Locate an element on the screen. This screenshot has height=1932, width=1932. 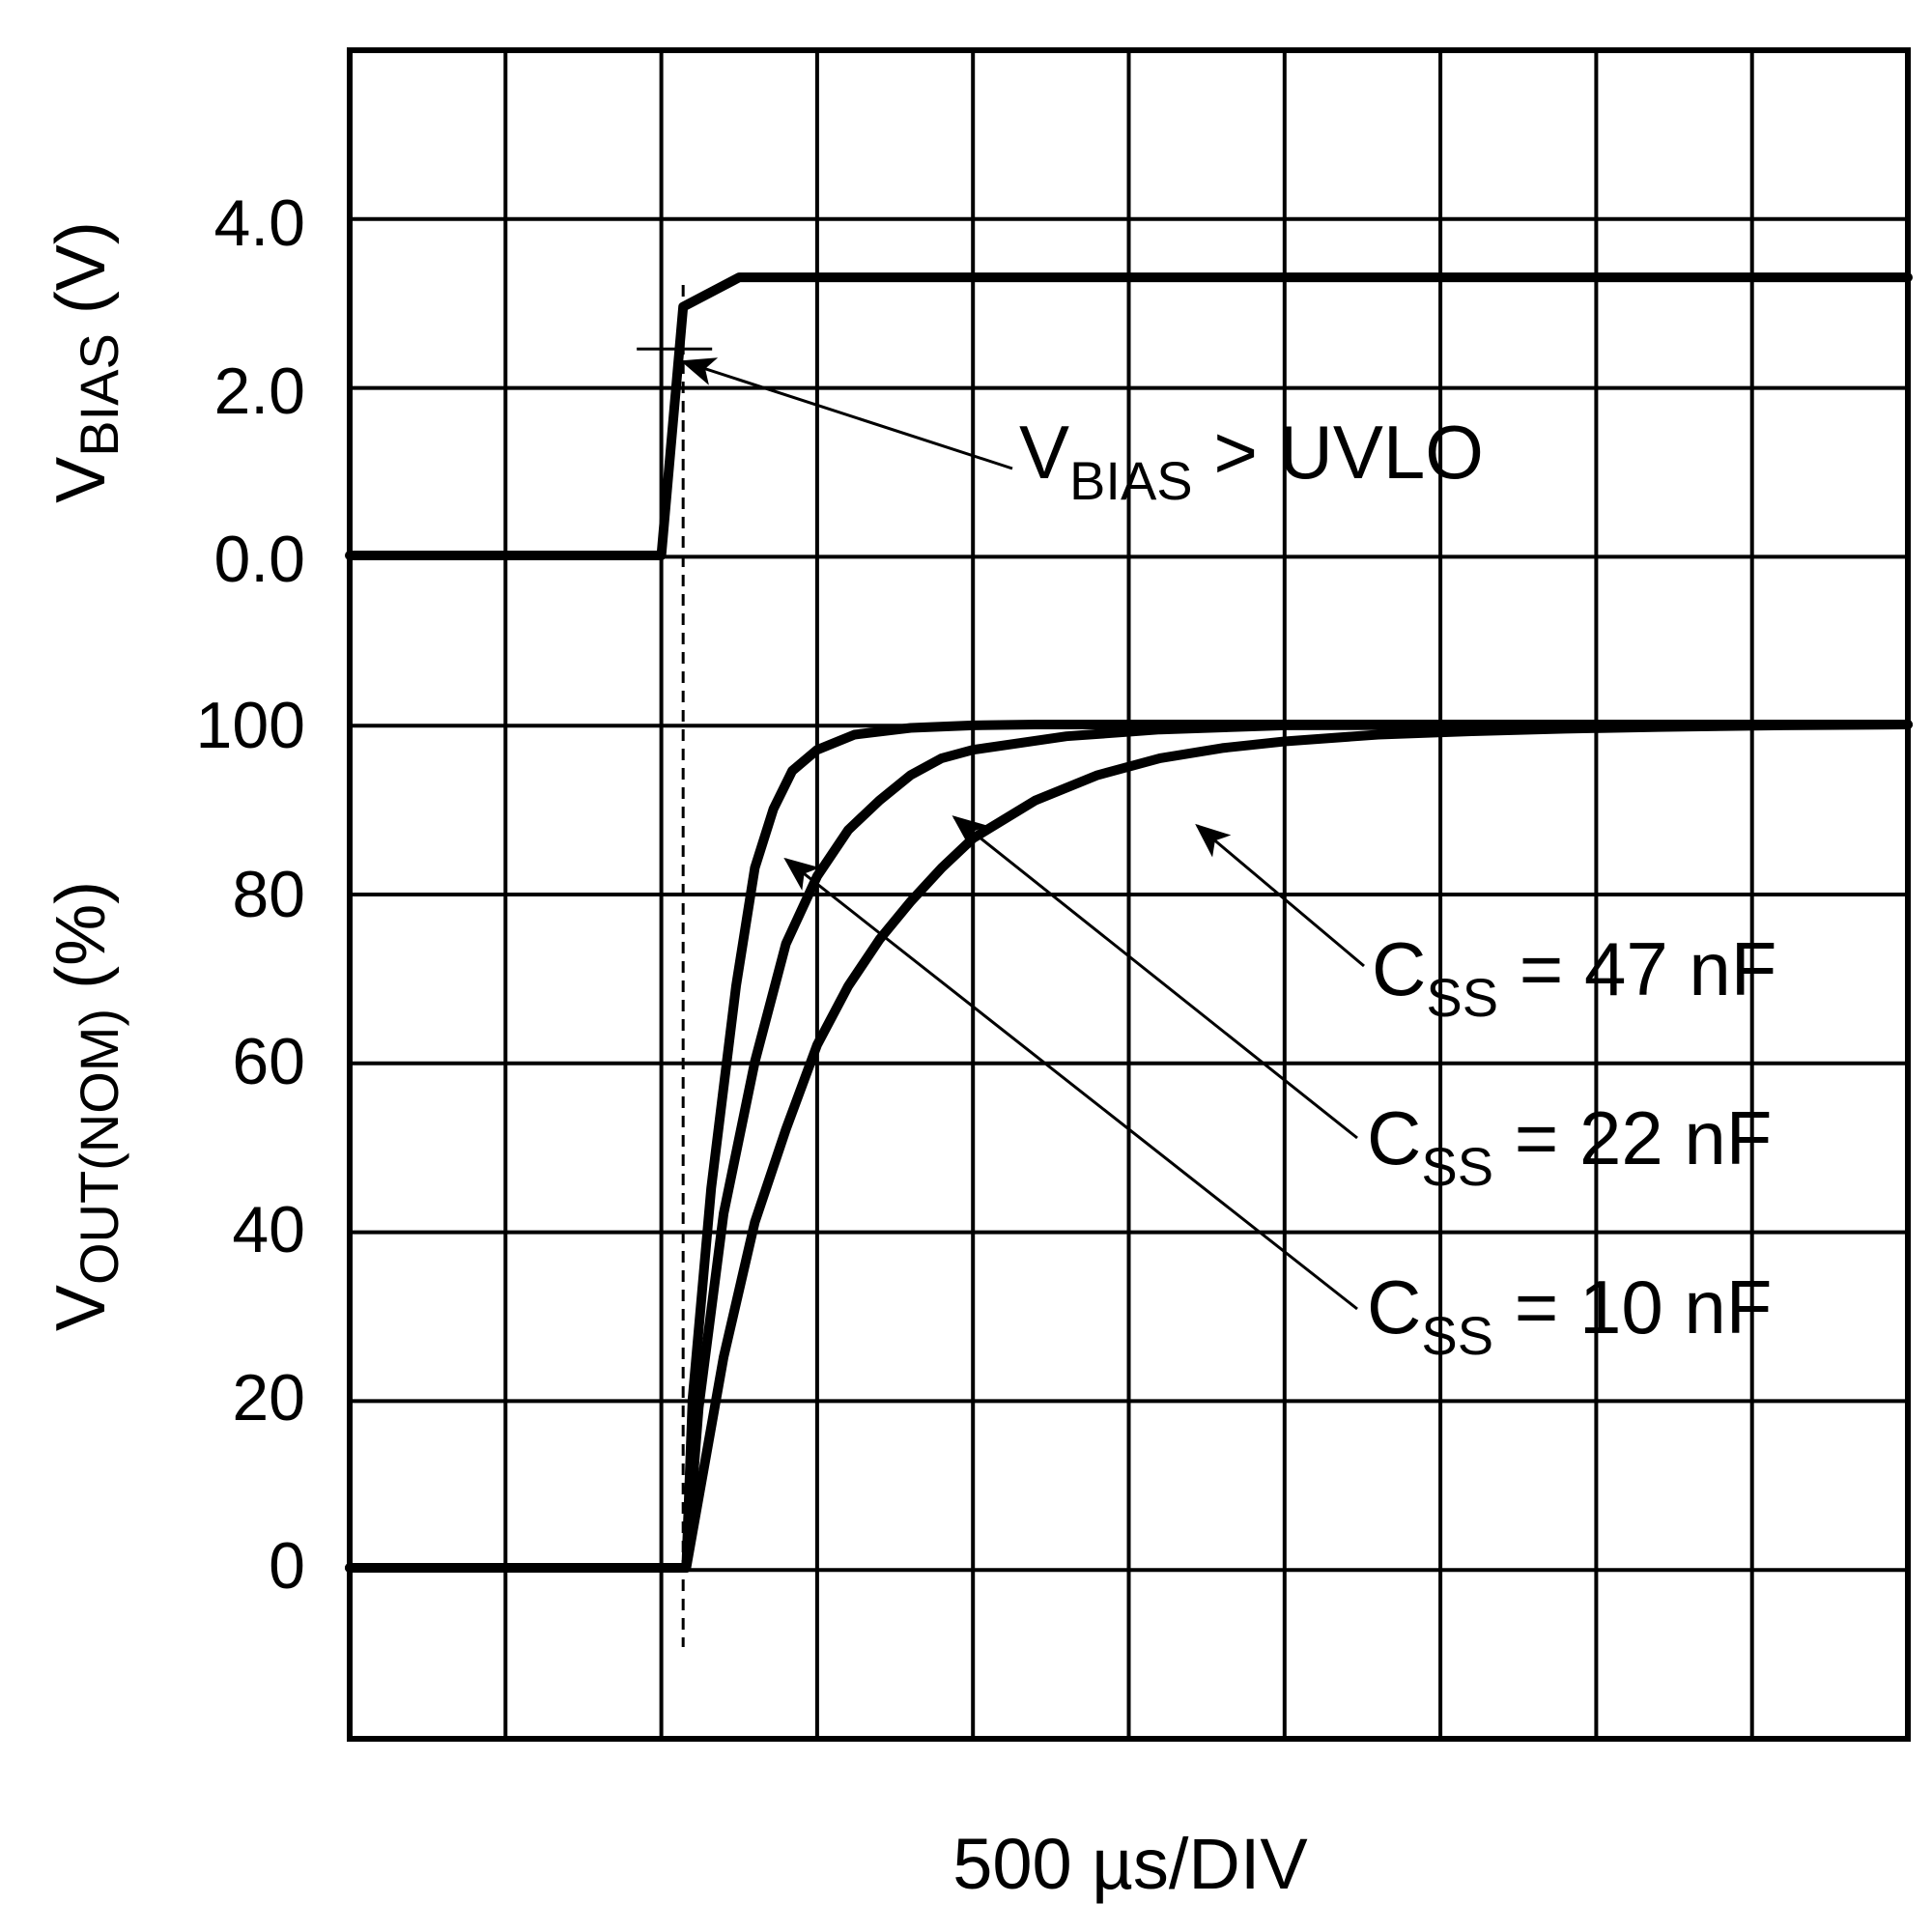
bottom-ytick-label: 100 is located at coordinates (250, 725).